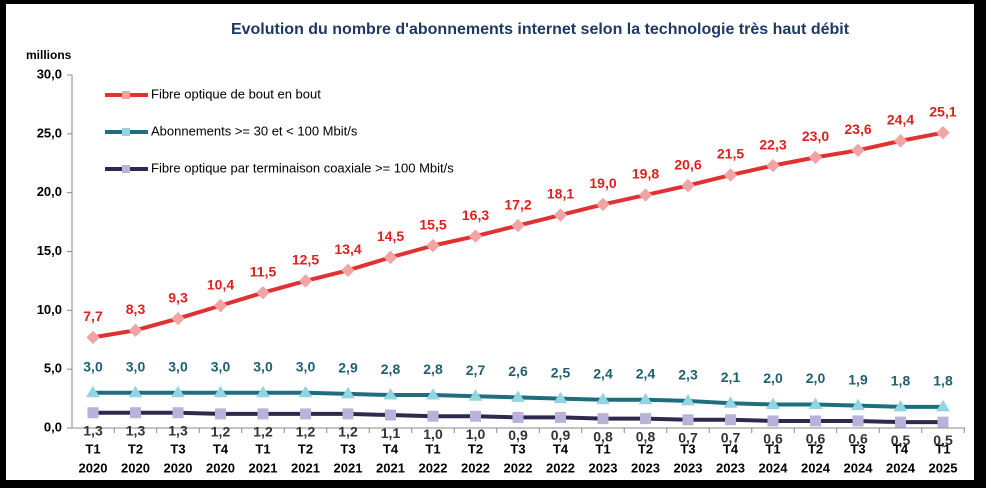 The width and height of the screenshot is (986, 488). I want to click on data-label: 8,3, so click(136, 309).